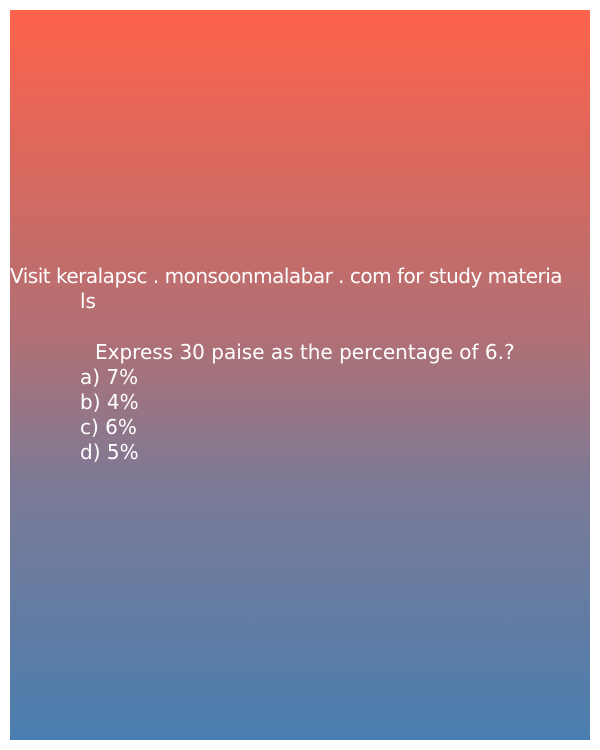 Image resolution: width=600 pixels, height=750 pixels. I want to click on option-b: b) 4%, so click(109, 402).